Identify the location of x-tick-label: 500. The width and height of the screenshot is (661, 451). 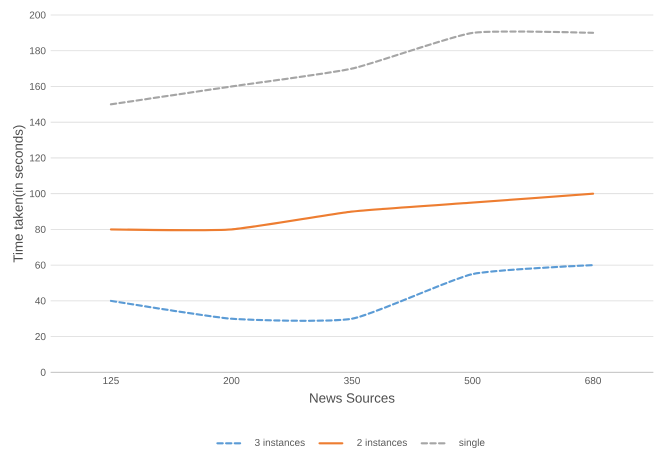
(472, 380).